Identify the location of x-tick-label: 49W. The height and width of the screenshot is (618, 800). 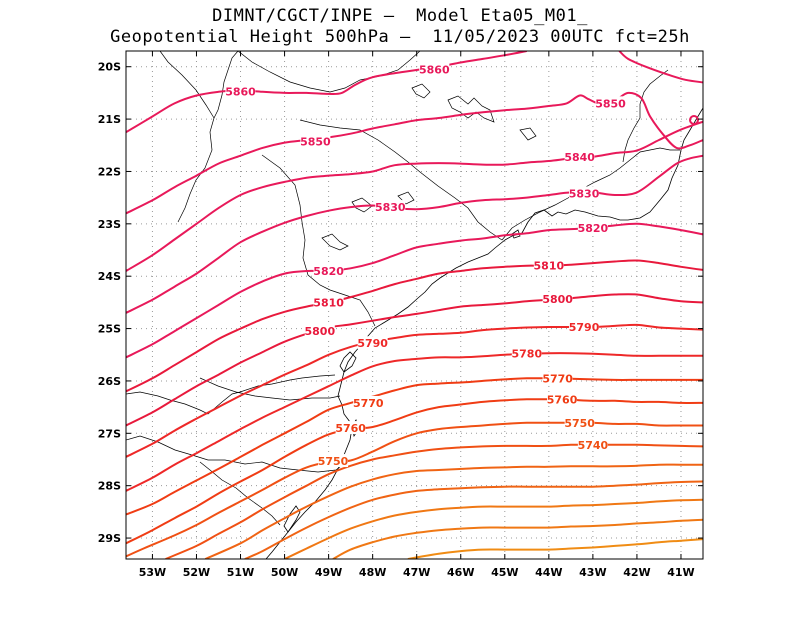
(328, 572).